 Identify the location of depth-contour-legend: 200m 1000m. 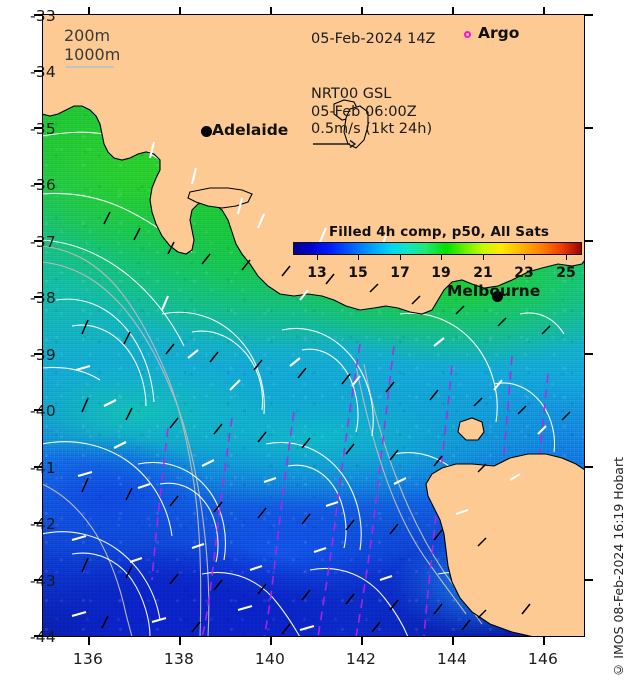
(92, 45).